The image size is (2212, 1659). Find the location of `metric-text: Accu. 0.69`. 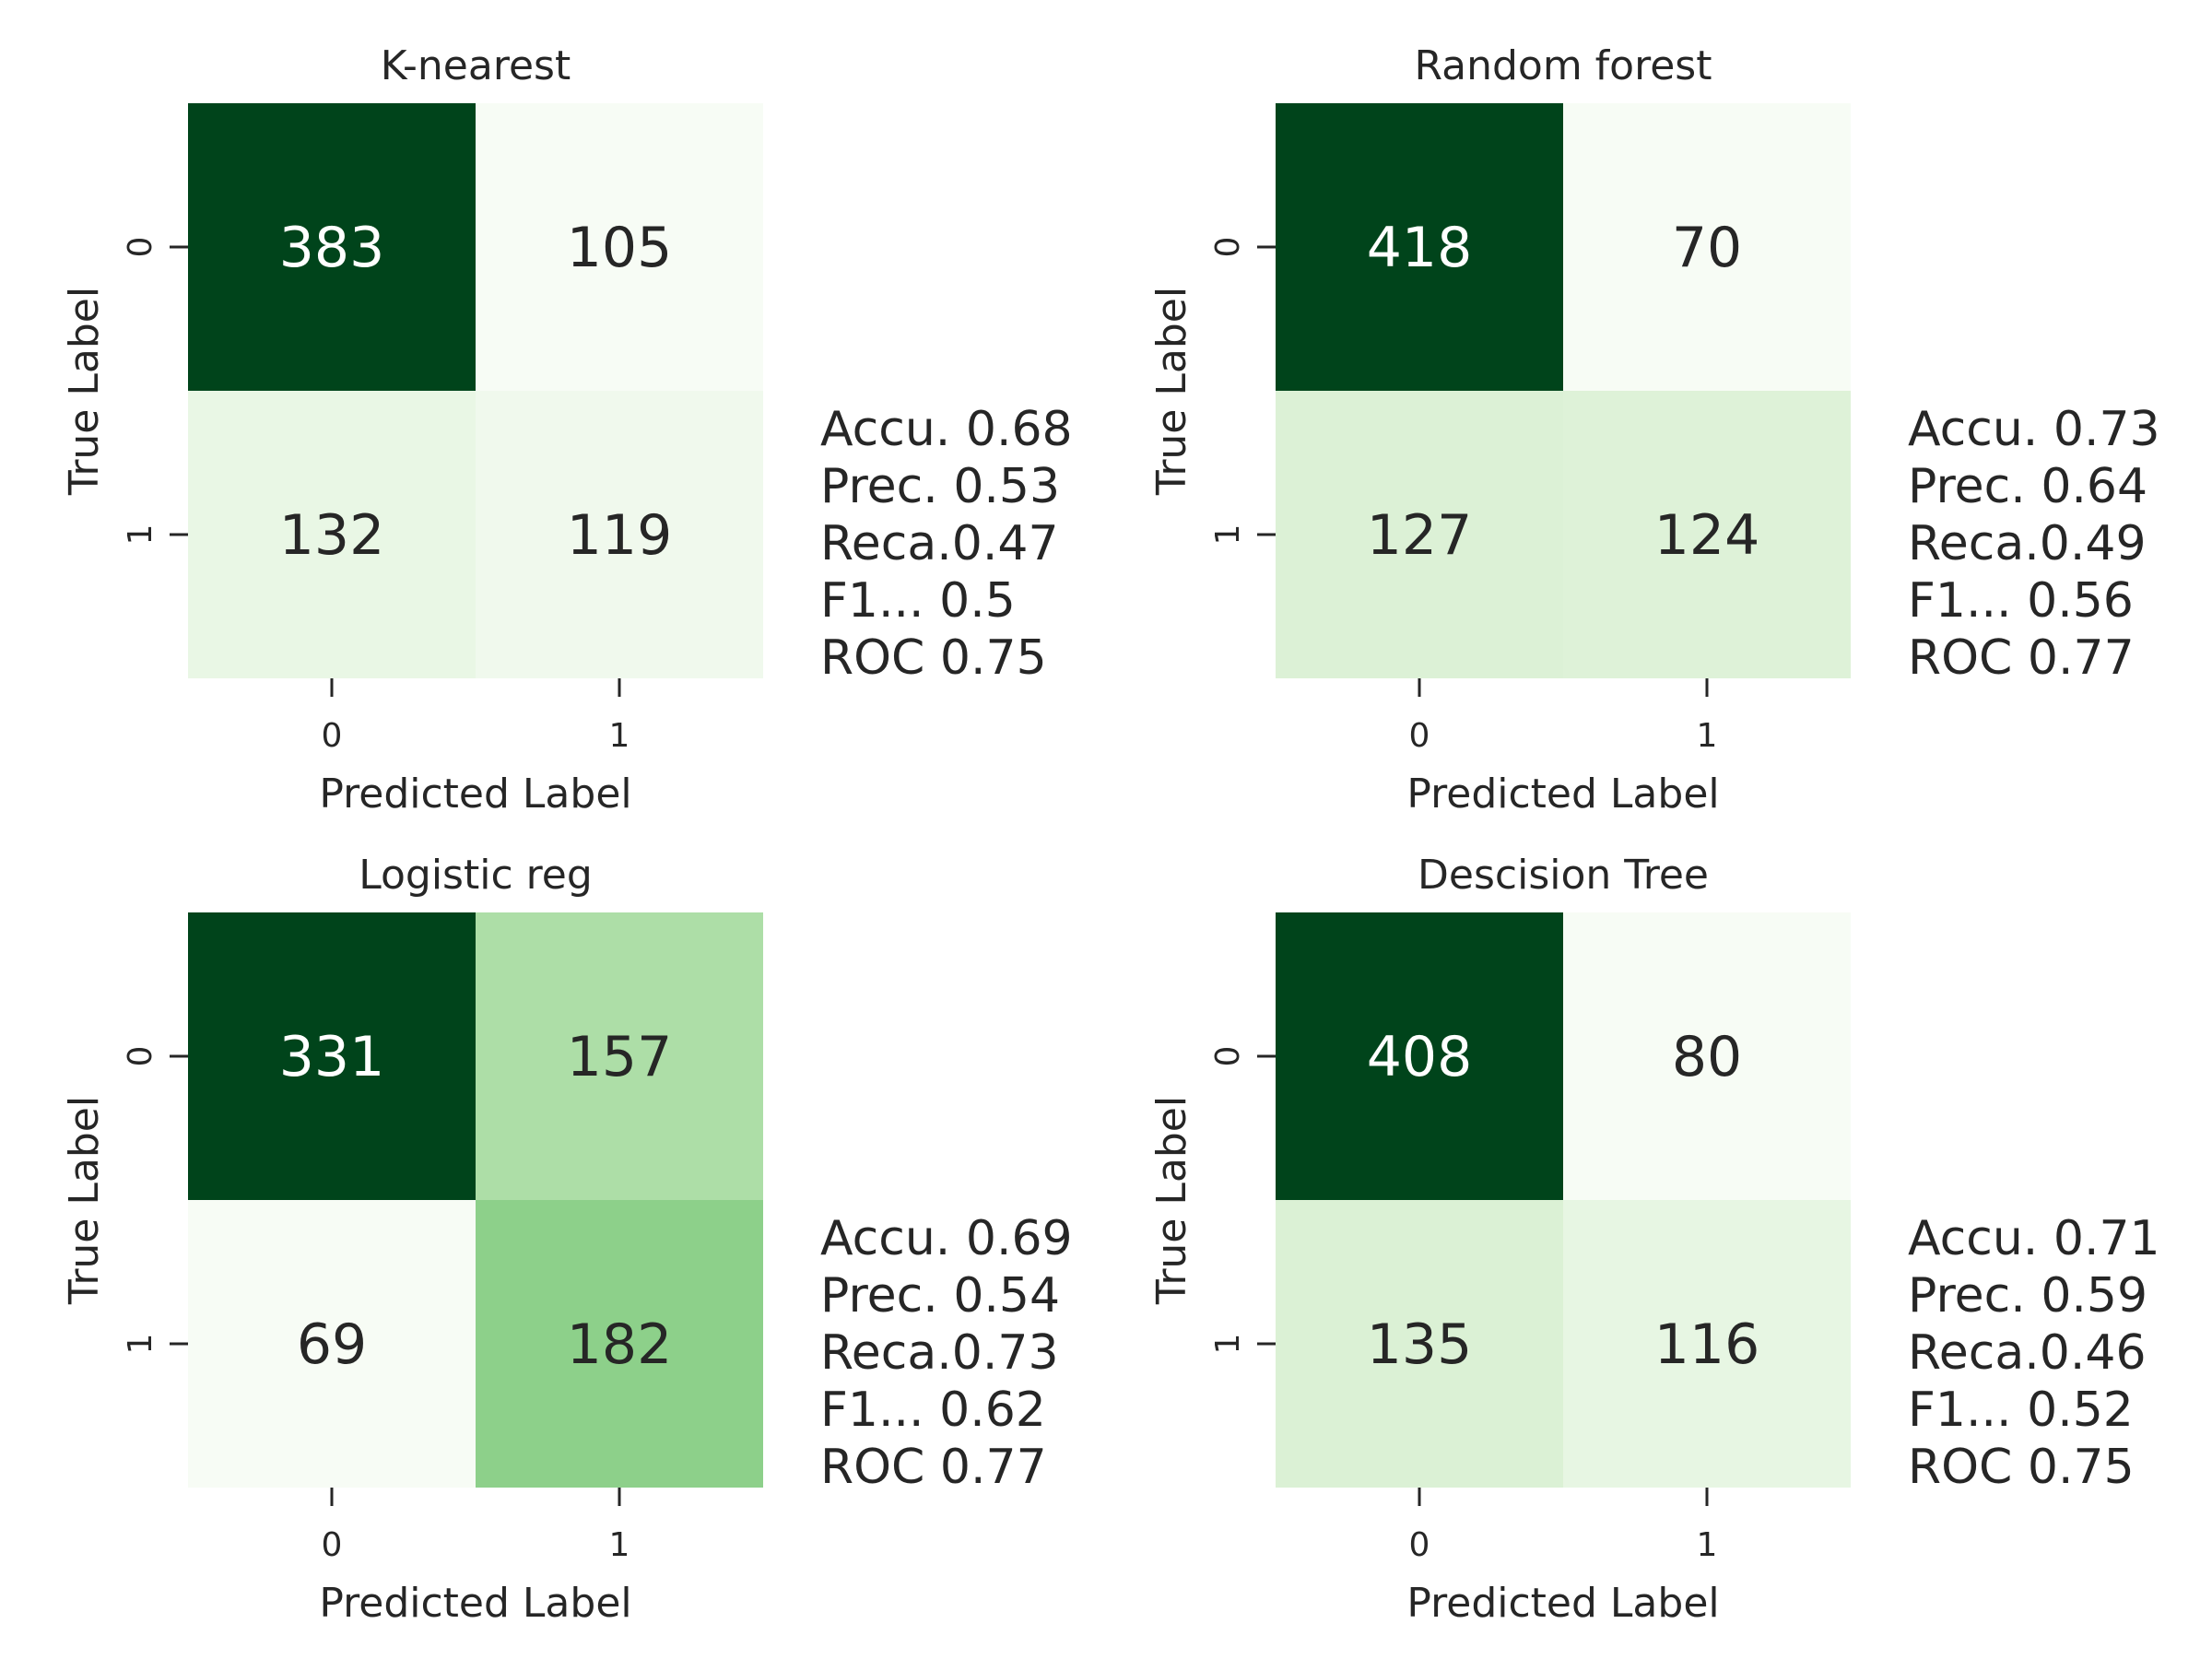

metric-text: Accu. 0.69 is located at coordinates (946, 1238).